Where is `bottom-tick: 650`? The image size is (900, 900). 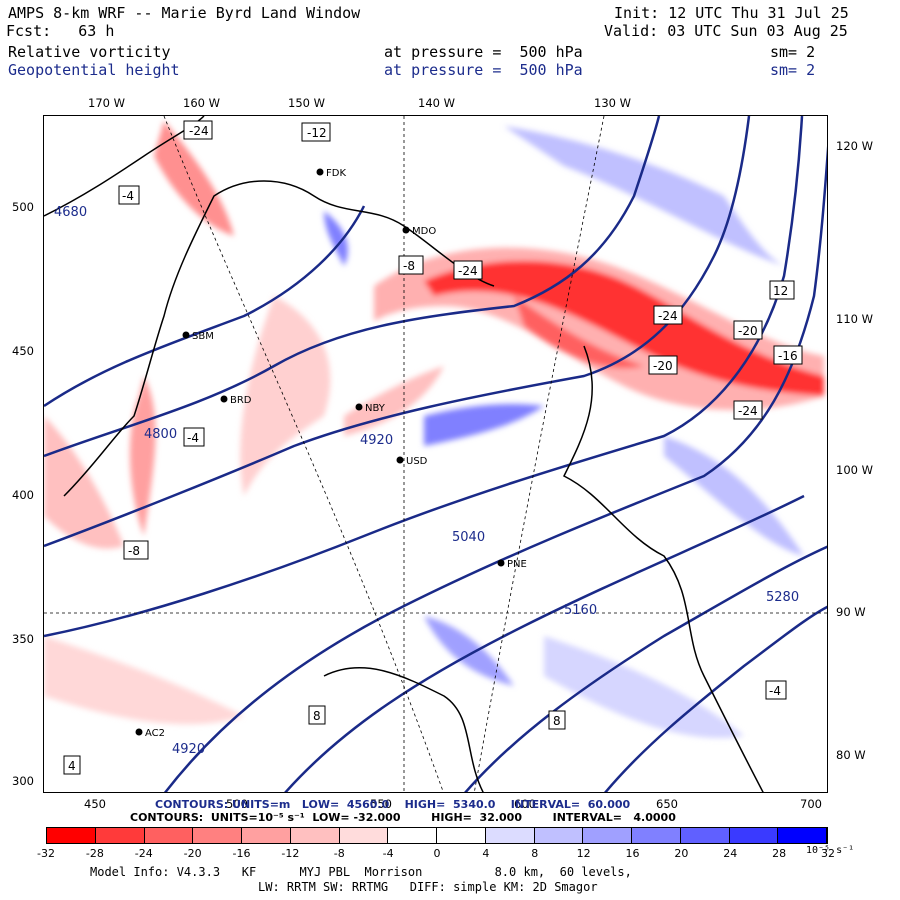
bottom-tick: 650 is located at coordinates (667, 804).